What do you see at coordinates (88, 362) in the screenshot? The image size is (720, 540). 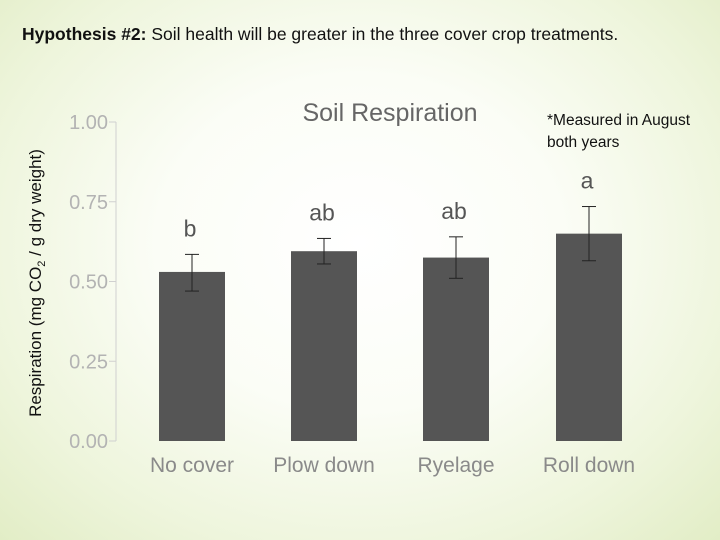 I see `y-tick-label: 0.25` at bounding box center [88, 362].